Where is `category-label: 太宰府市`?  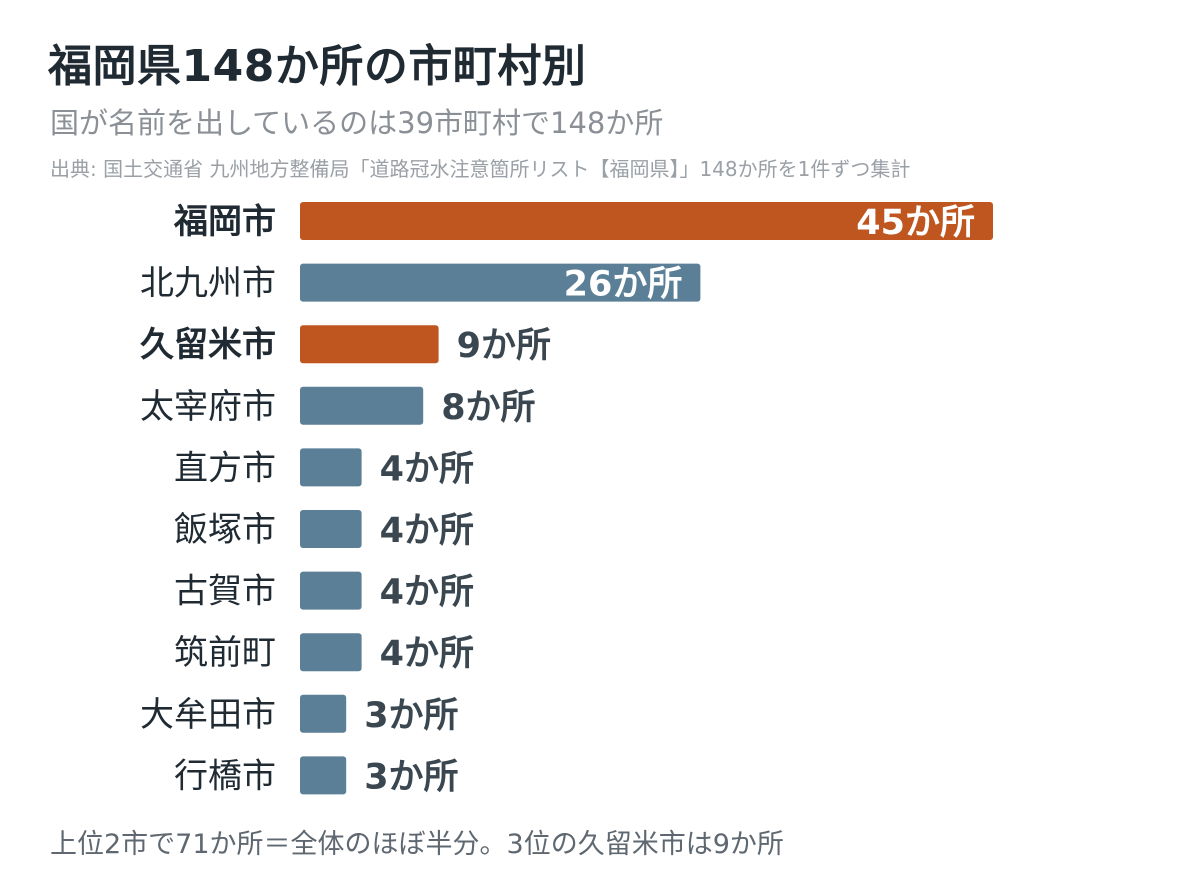 category-label: 太宰府市 is located at coordinates (208, 407).